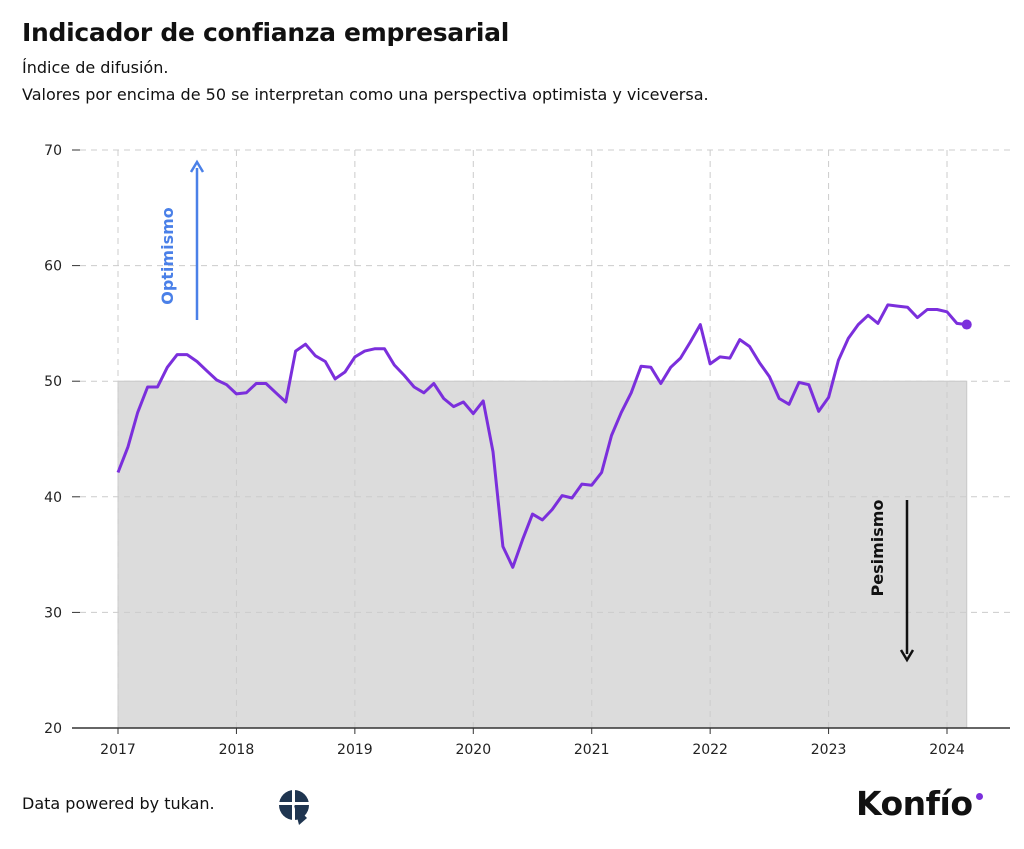  What do you see at coordinates (53, 267) in the screenshot?
I see `y-tick-label: 60` at bounding box center [53, 267].